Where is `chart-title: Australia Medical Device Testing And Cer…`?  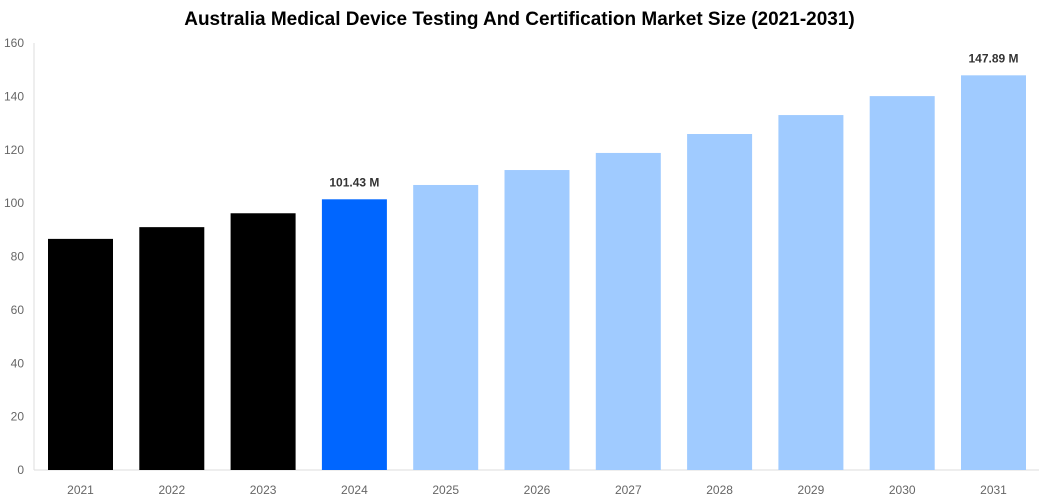 chart-title: Australia Medical Device Testing And Cer… is located at coordinates (519, 19).